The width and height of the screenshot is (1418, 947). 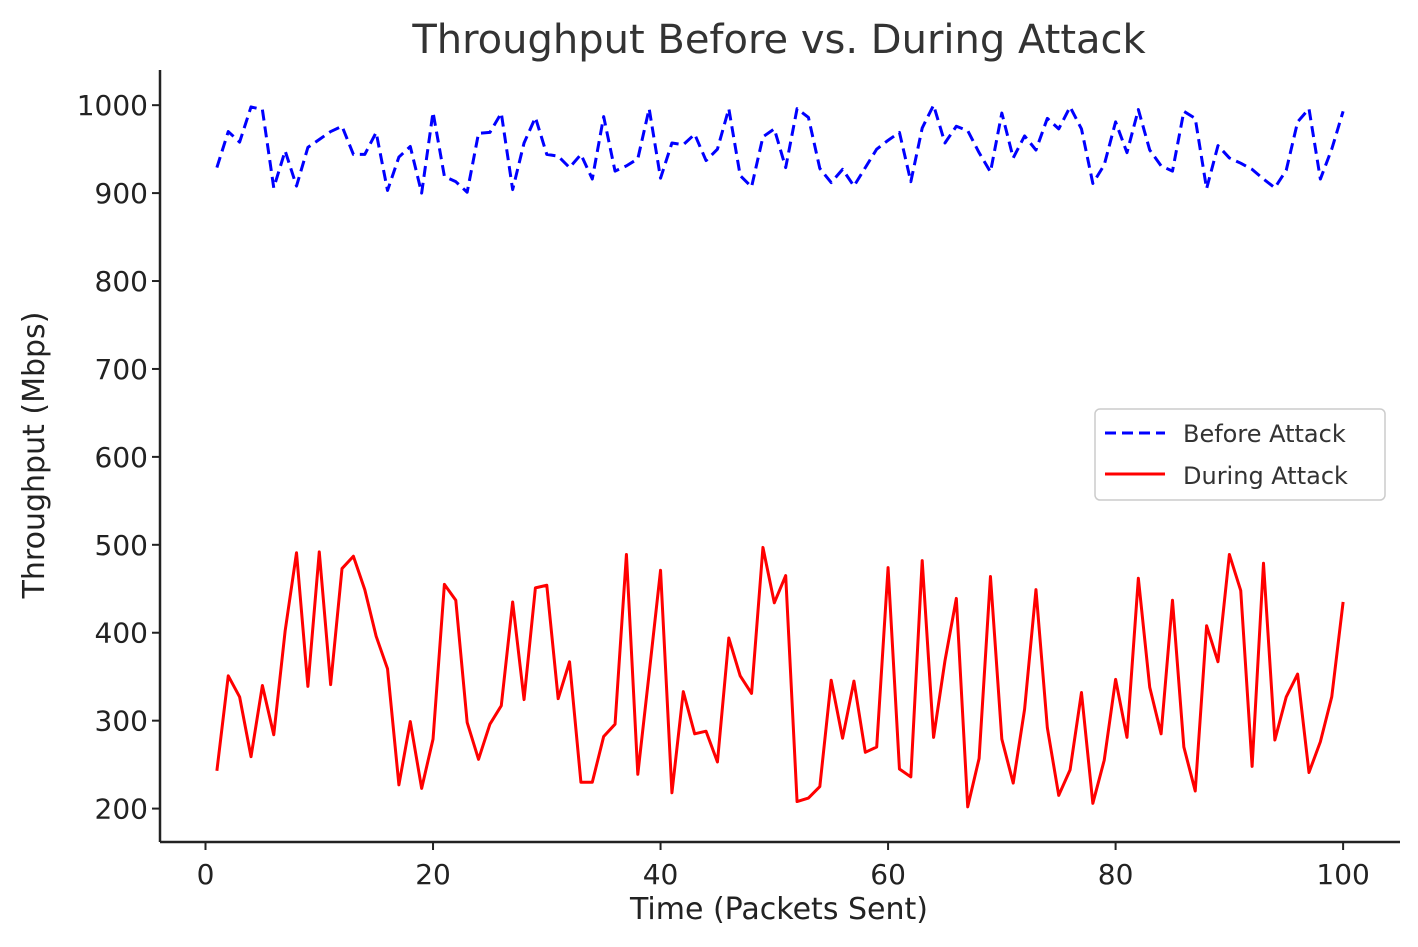 What do you see at coordinates (1116, 874) in the screenshot?
I see `x-tick-label: 80` at bounding box center [1116, 874].